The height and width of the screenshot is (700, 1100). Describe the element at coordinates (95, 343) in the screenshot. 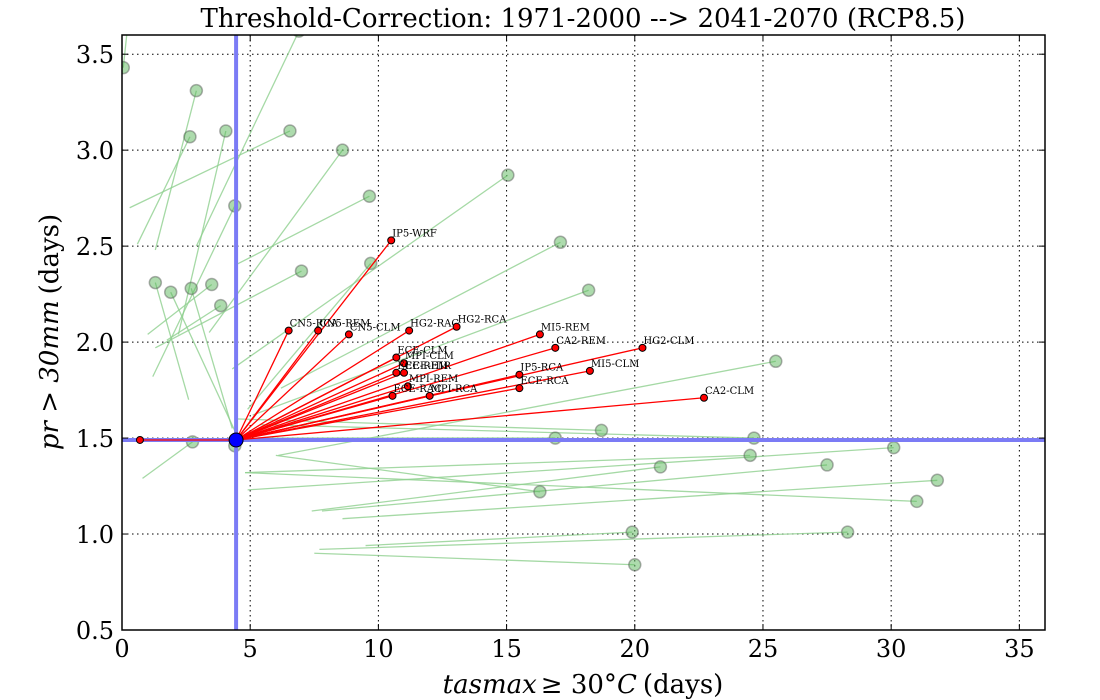

I see `y-tick-label: 2.0` at that location.